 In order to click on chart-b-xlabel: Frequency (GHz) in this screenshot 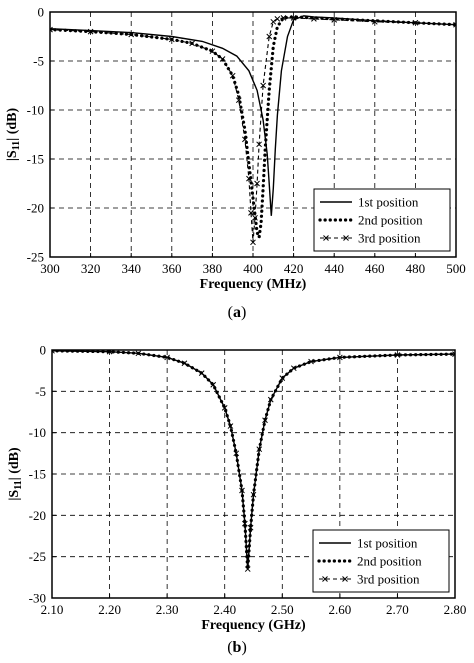, I will do `click(253, 625)`.